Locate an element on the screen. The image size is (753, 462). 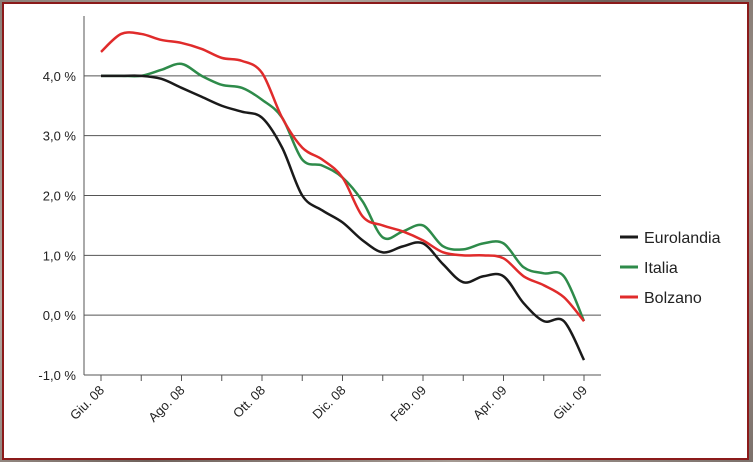
x-tick-label: Ago. 08 is located at coordinates (166, 404).